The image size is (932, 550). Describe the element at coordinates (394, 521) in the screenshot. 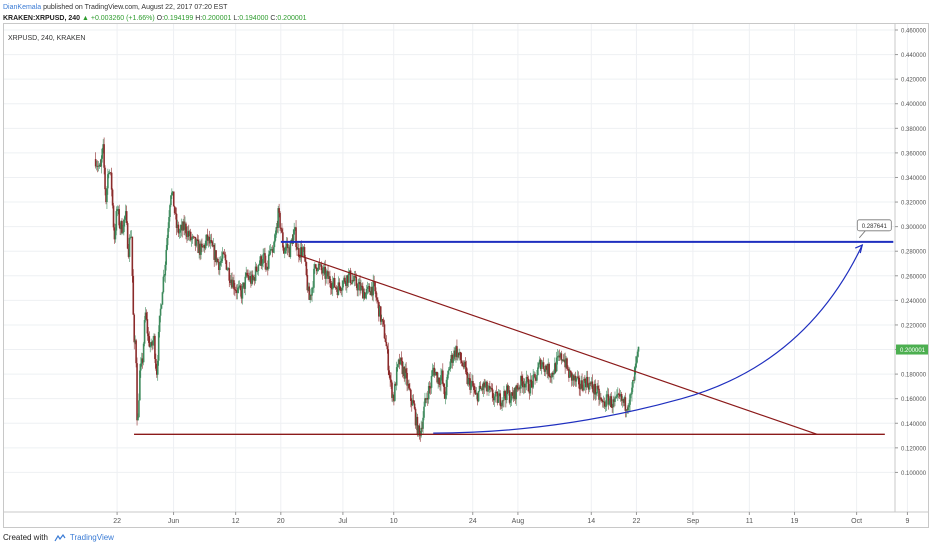

I see `x-tick-label: 10` at that location.